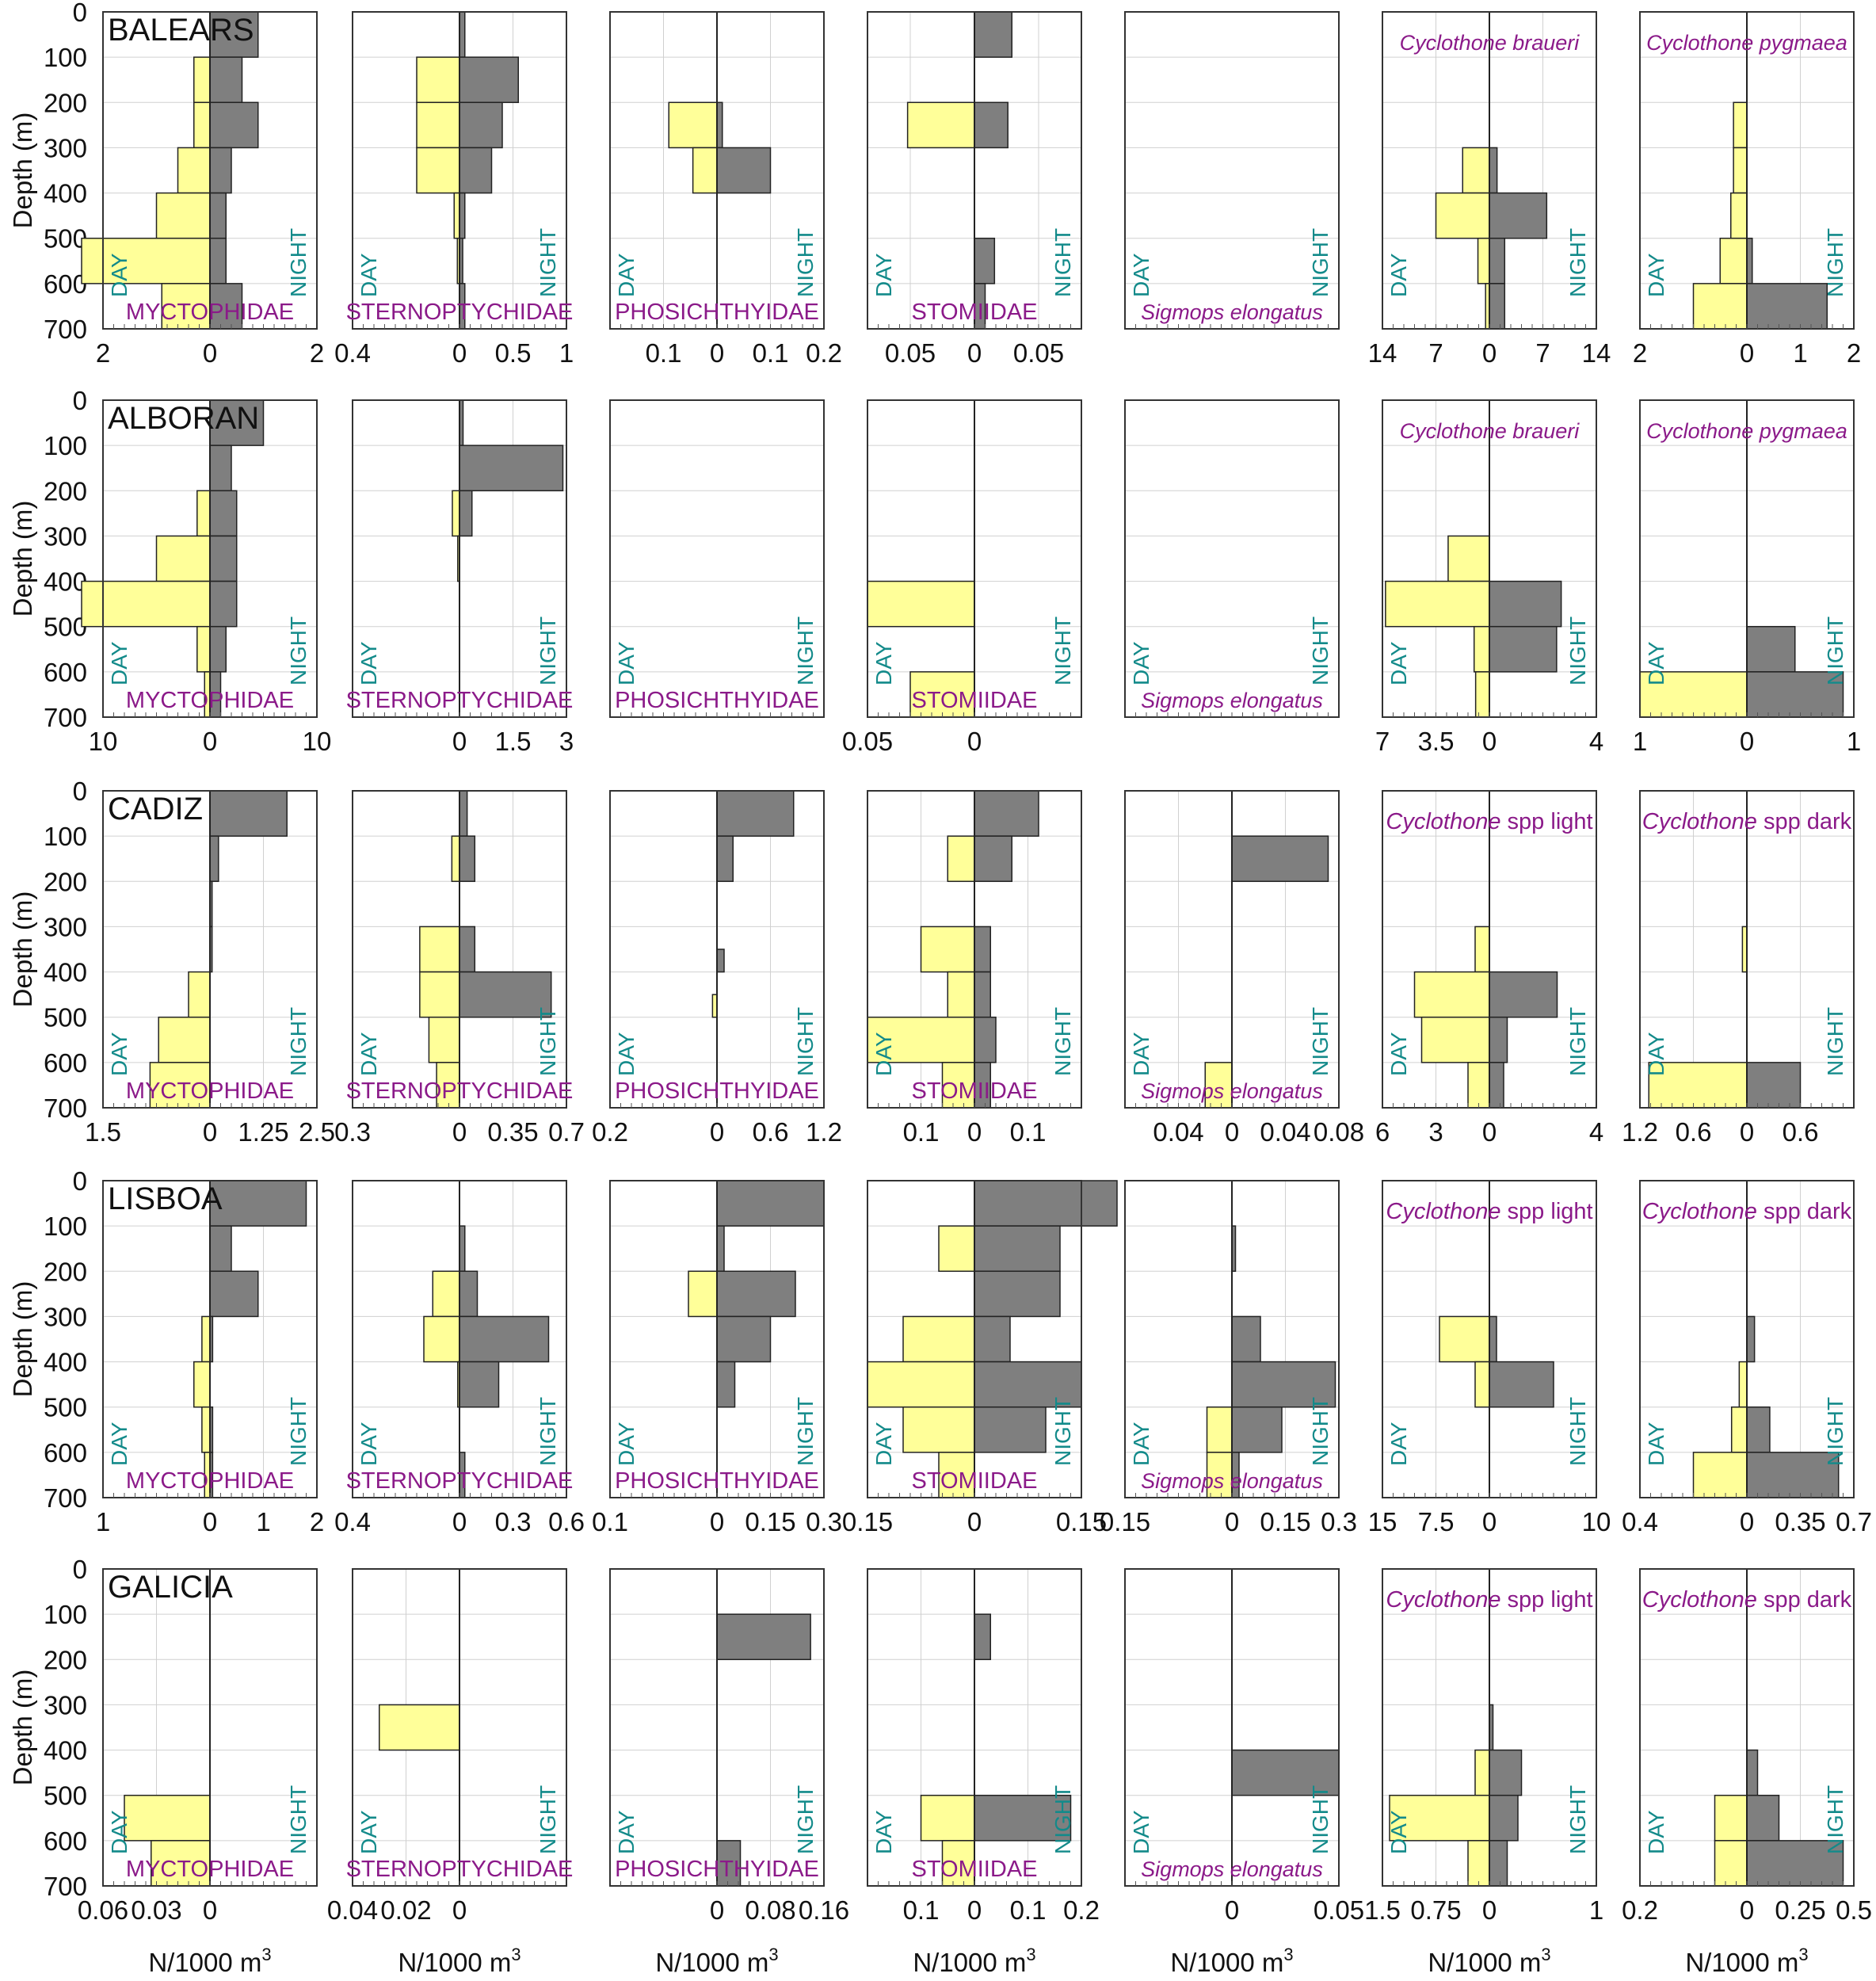  Describe the element at coordinates (566, 1521) in the screenshot. I see `x-tick-label: 0.6` at that location.